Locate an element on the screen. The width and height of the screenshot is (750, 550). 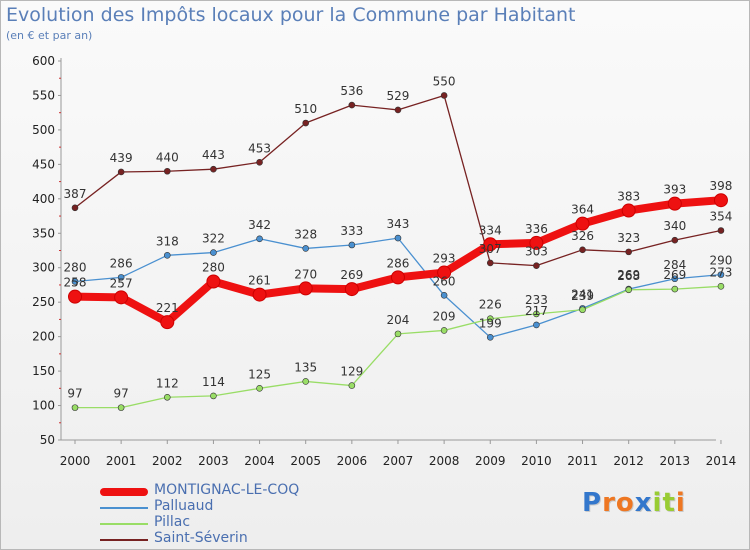
y-tick-label: 200 is located at coordinates (43, 337).